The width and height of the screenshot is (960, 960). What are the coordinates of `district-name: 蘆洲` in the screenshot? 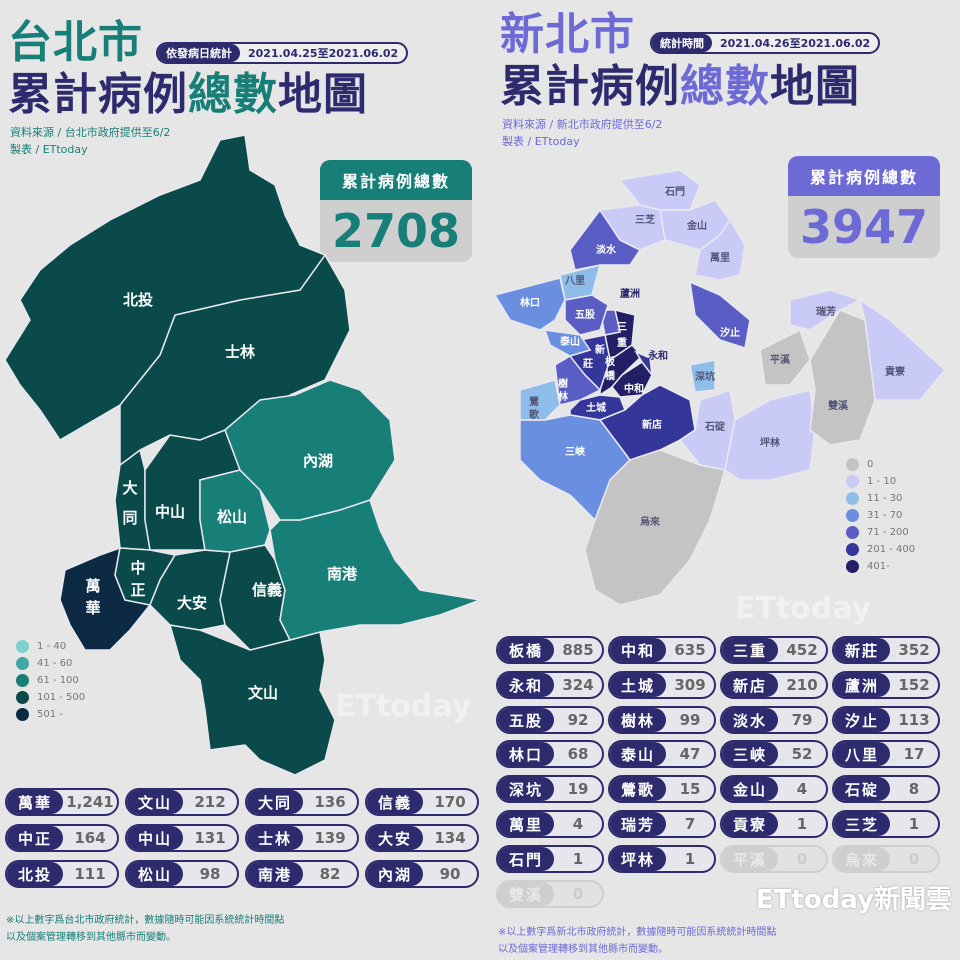 It's located at (862, 685).